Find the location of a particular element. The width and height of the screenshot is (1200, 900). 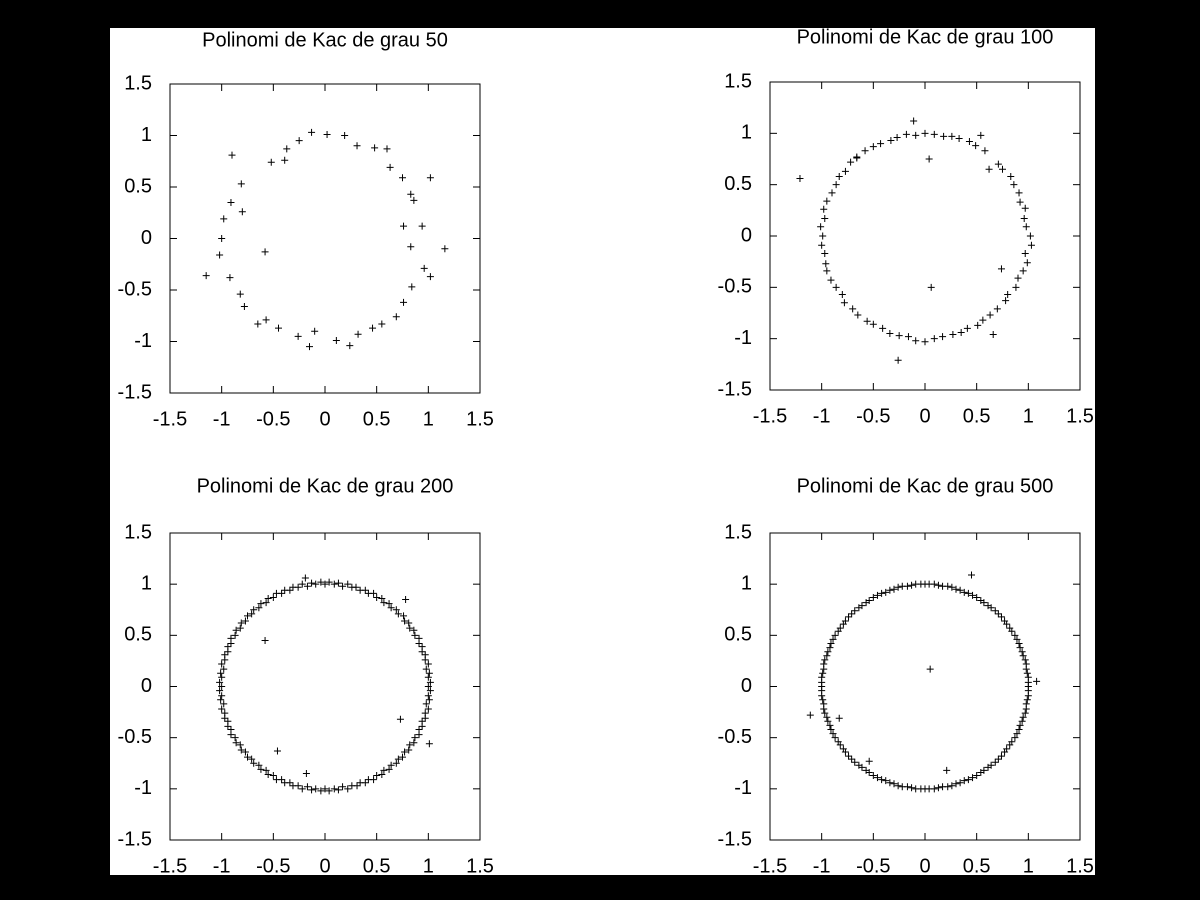

x-tick-label: 0 is located at coordinates (324, 866).